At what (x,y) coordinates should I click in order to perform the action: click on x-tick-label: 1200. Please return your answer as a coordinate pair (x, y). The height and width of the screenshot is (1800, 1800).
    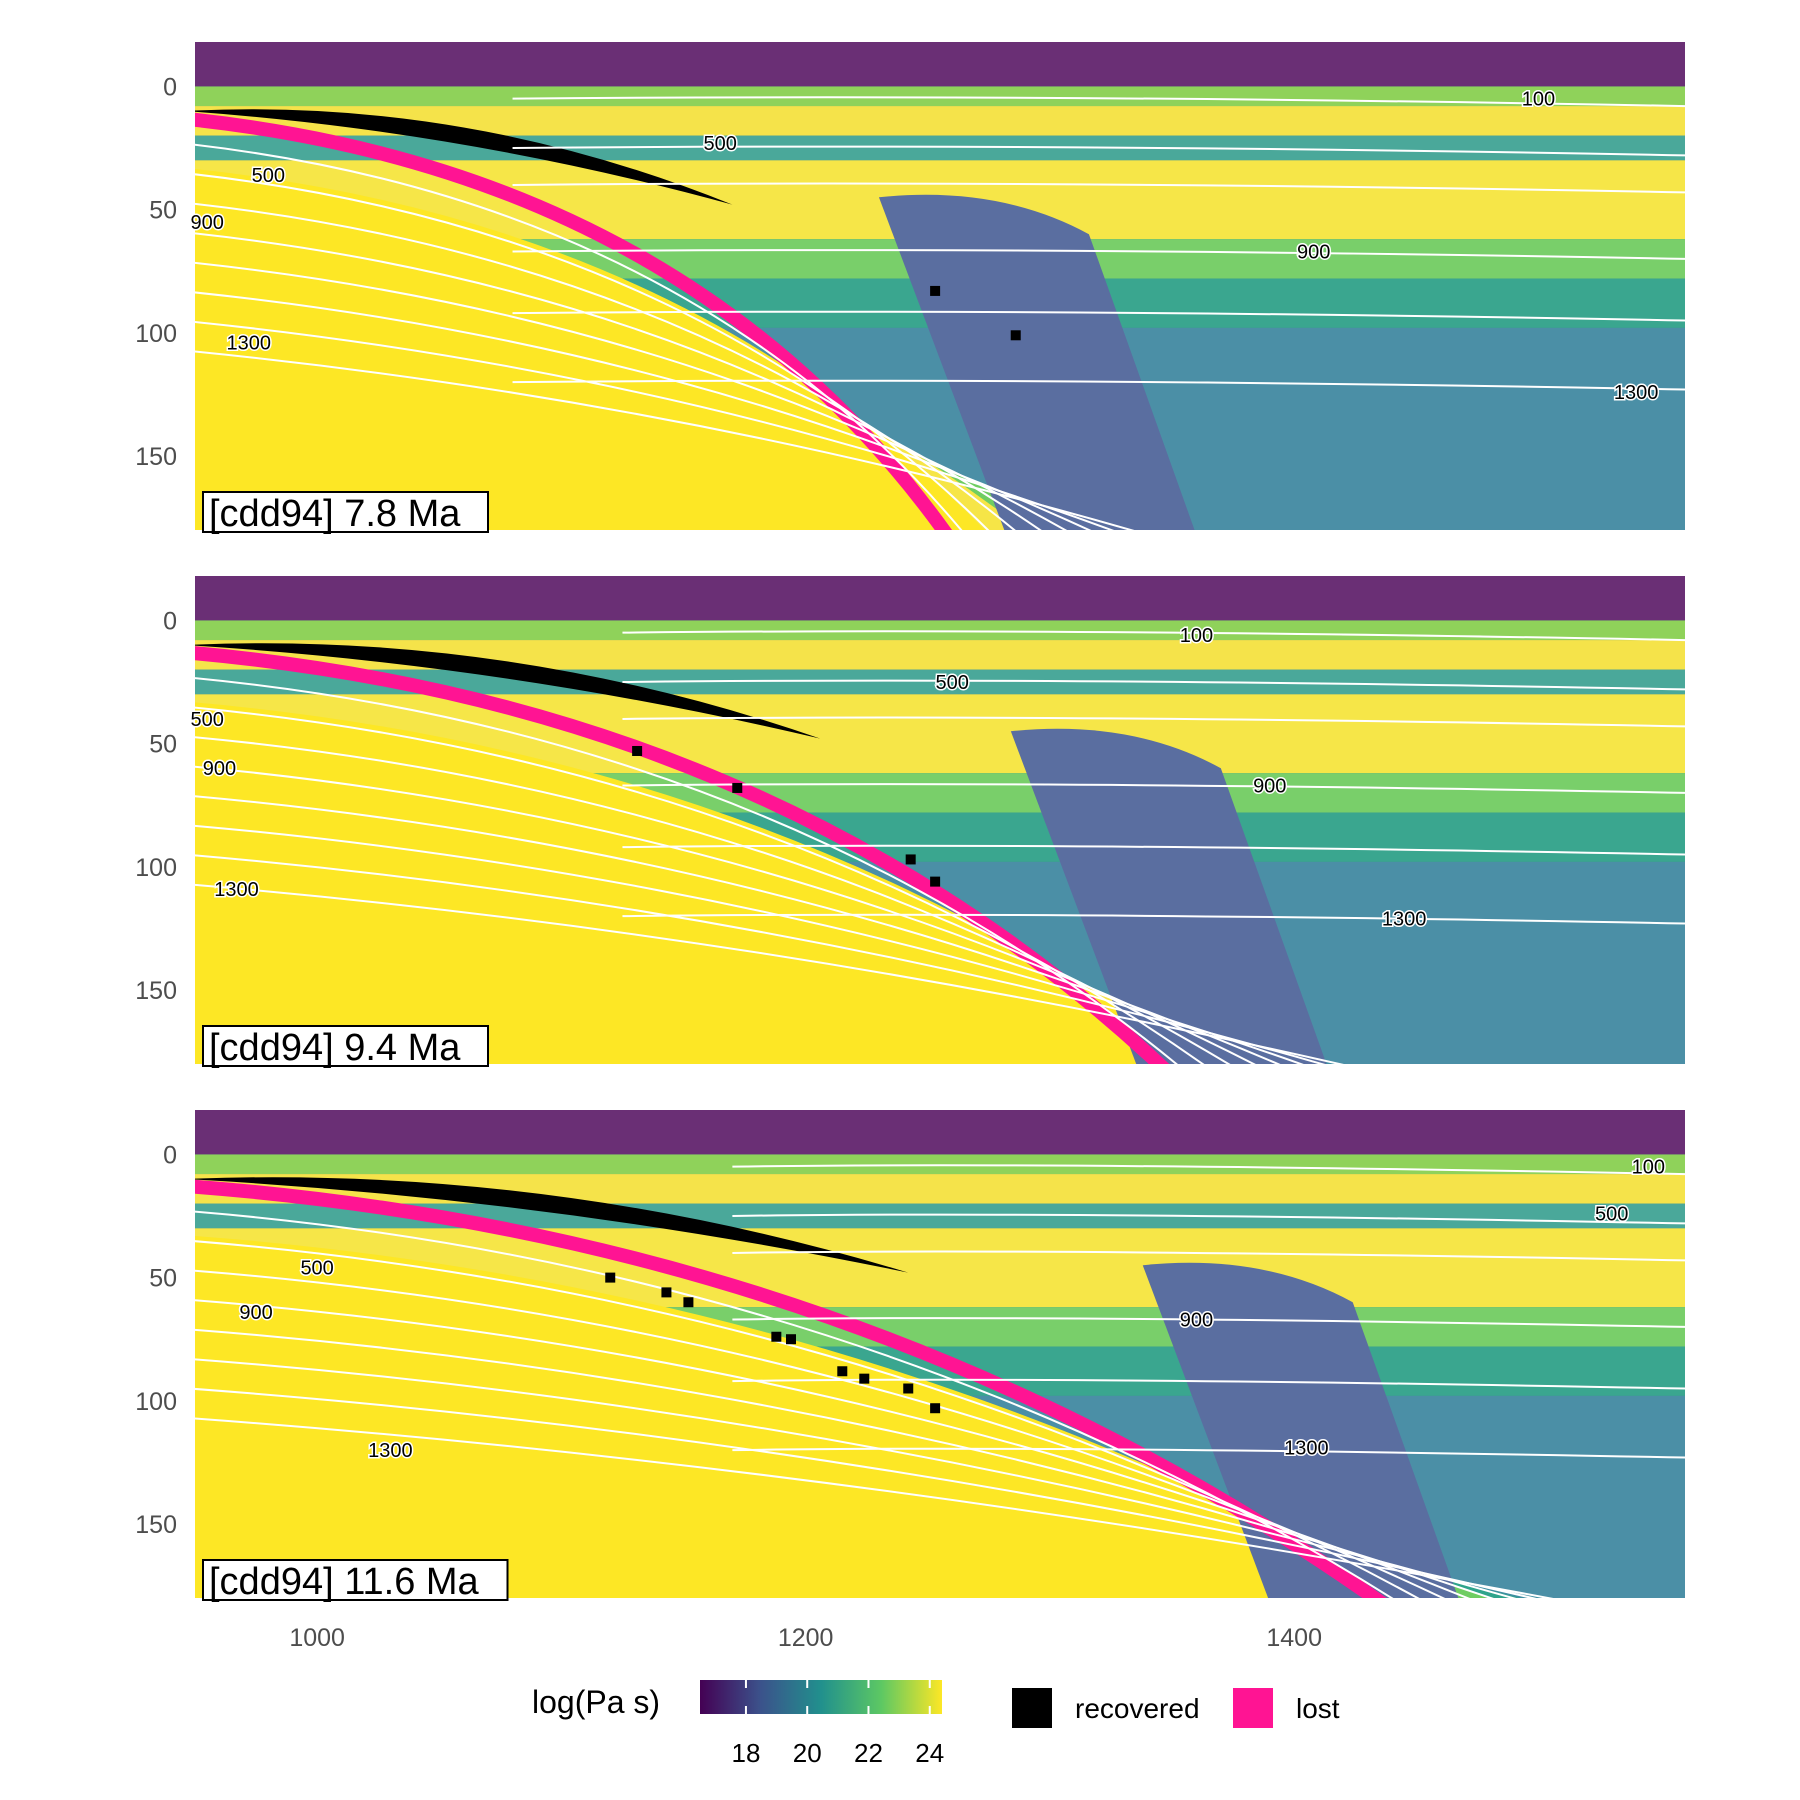
    Looking at the image, I should click on (806, 1638).